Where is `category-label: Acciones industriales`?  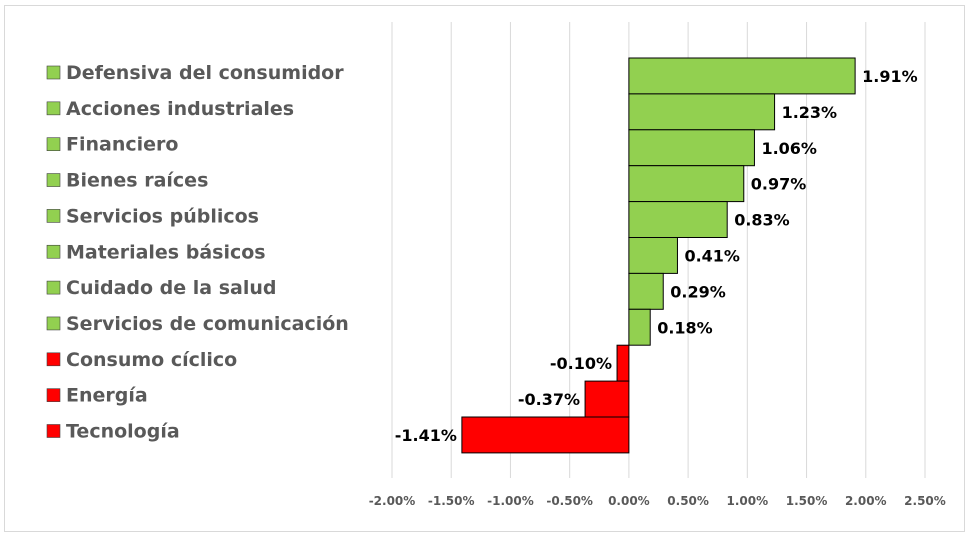 category-label: Acciones industriales is located at coordinates (180, 109).